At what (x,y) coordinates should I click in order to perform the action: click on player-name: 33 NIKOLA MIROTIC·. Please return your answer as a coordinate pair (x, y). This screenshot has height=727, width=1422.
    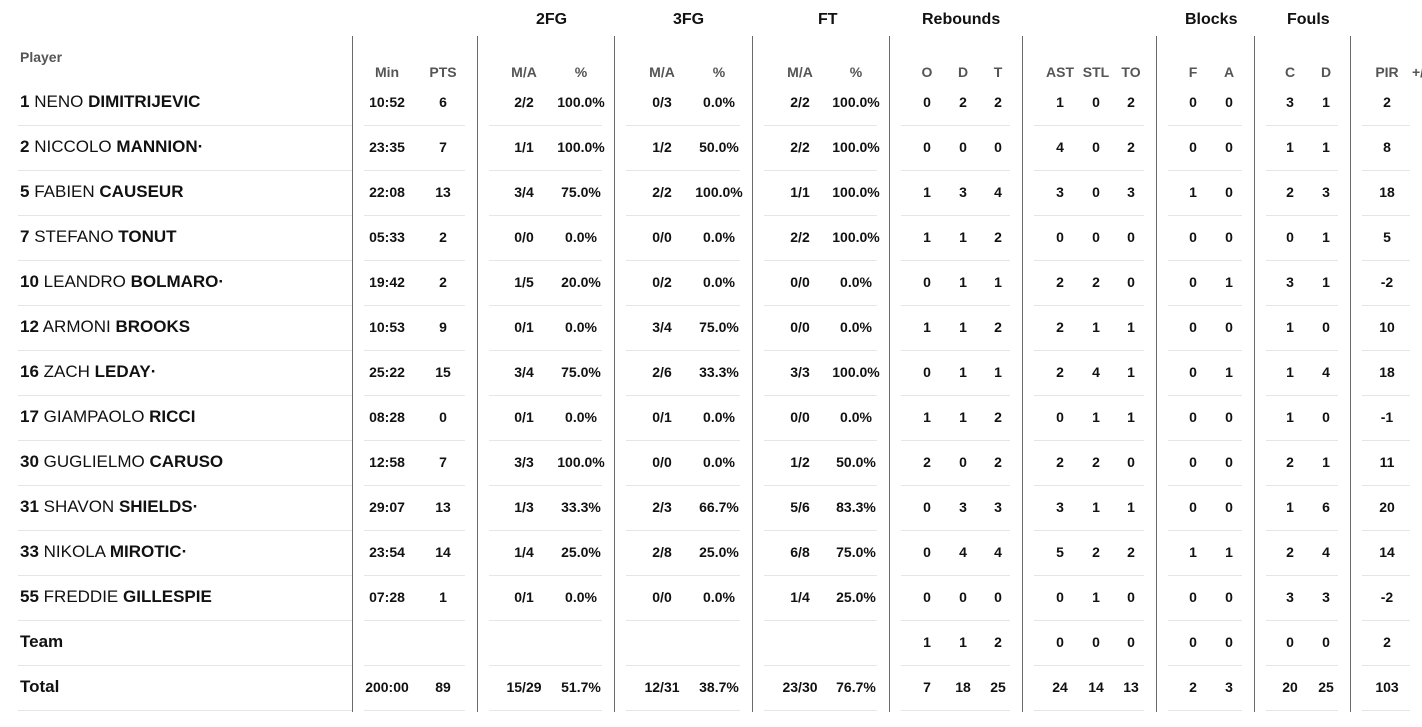
    Looking at the image, I should click on (103, 552).